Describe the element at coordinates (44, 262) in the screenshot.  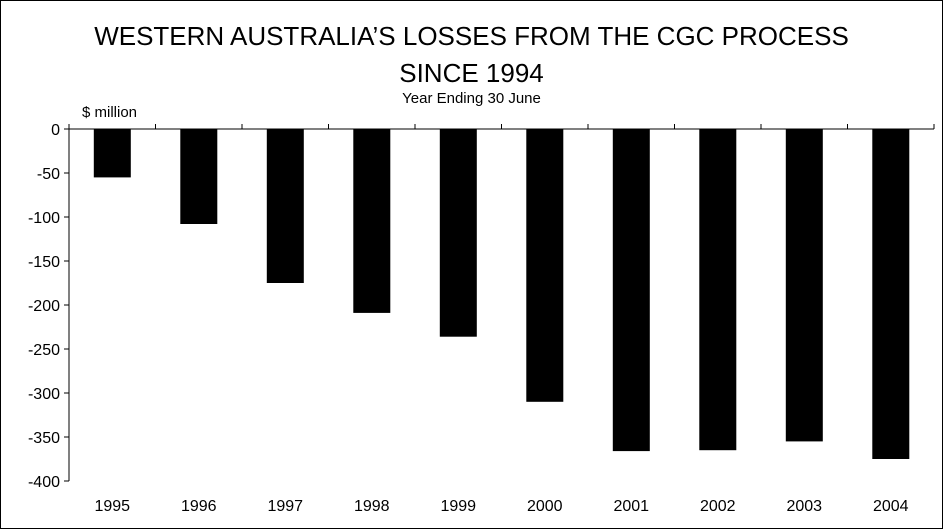
I see `y-tick-label: -150` at that location.